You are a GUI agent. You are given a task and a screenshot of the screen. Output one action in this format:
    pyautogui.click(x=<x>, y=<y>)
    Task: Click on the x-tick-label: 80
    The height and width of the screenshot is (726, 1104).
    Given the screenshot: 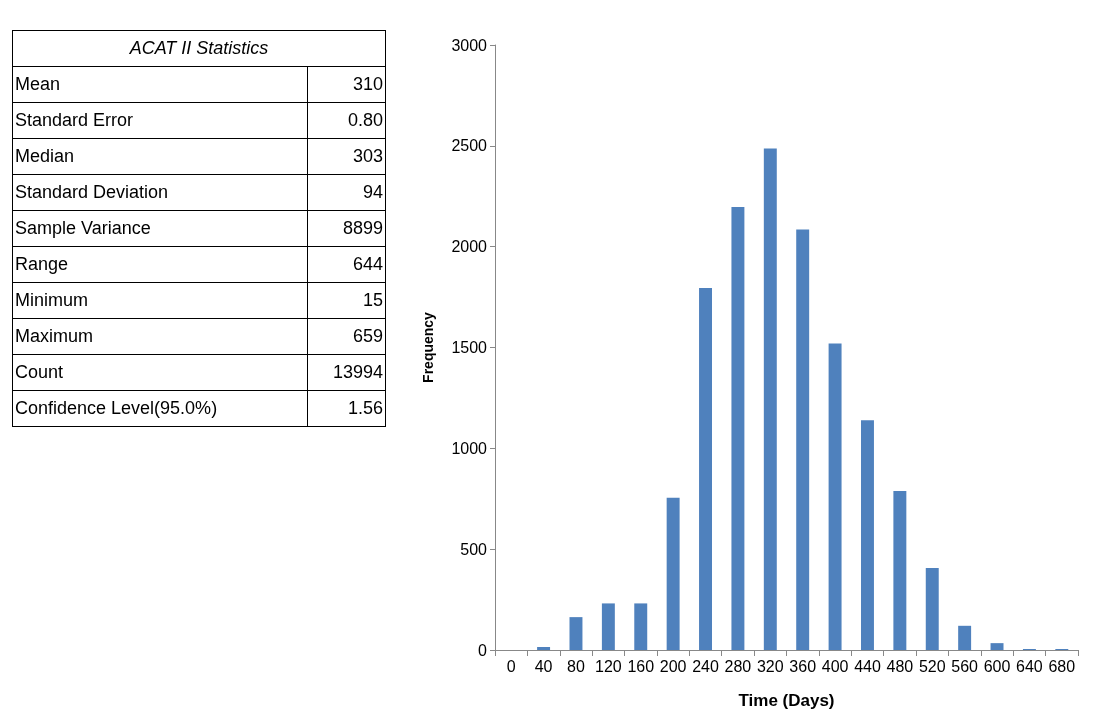 What is the action you would take?
    pyautogui.click(x=576, y=666)
    